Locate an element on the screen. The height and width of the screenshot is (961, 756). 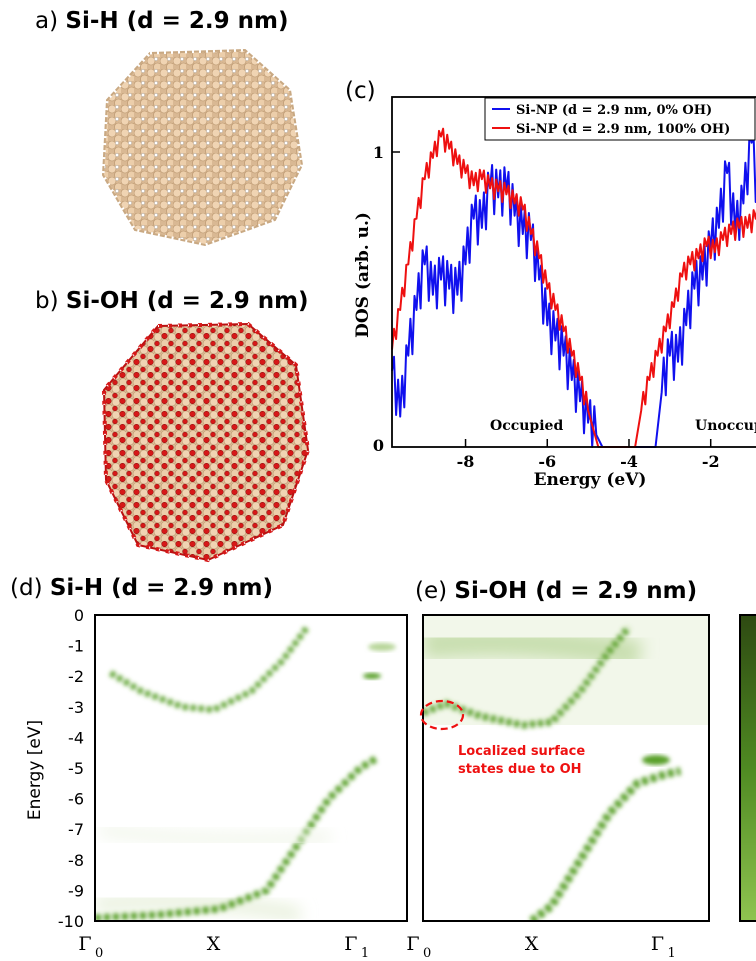
panel-d-title: Si-H (d = 2.9 nm) is located at coordinates (161, 588).